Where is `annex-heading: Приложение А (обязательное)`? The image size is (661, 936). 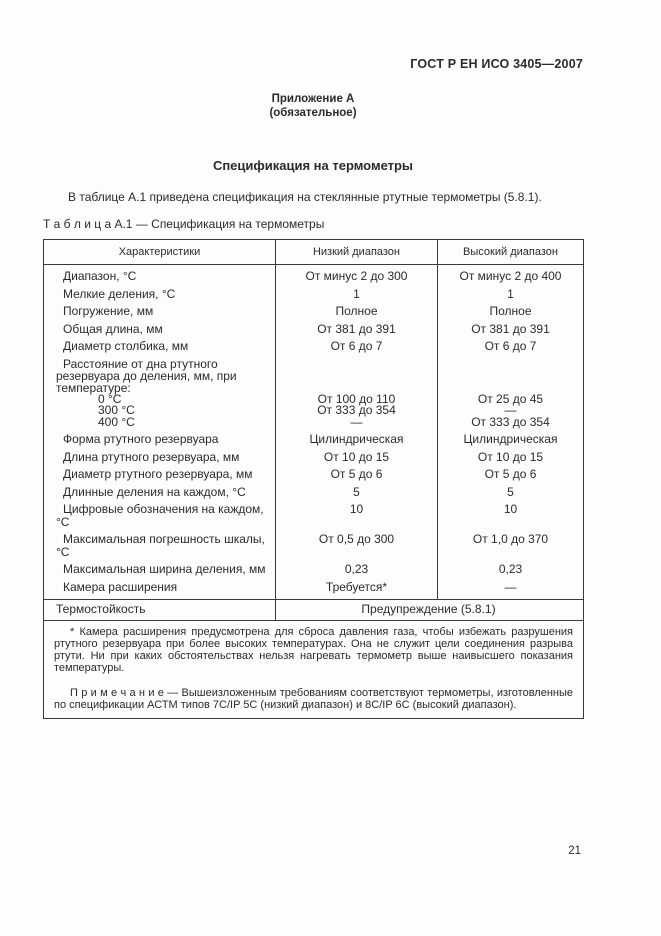 annex-heading: Приложение А (обязательное) is located at coordinates (313, 106).